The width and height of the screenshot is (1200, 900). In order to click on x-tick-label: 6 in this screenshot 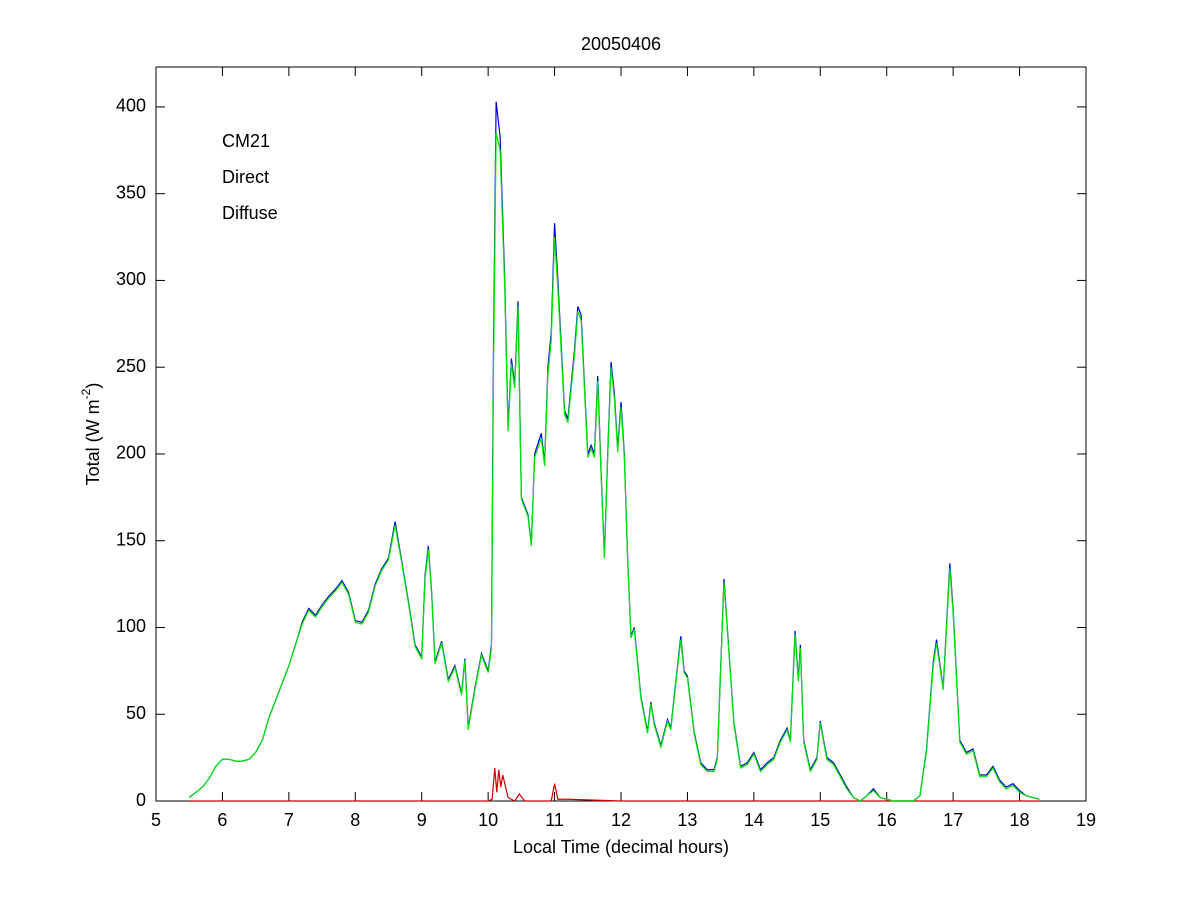, I will do `click(222, 820)`.